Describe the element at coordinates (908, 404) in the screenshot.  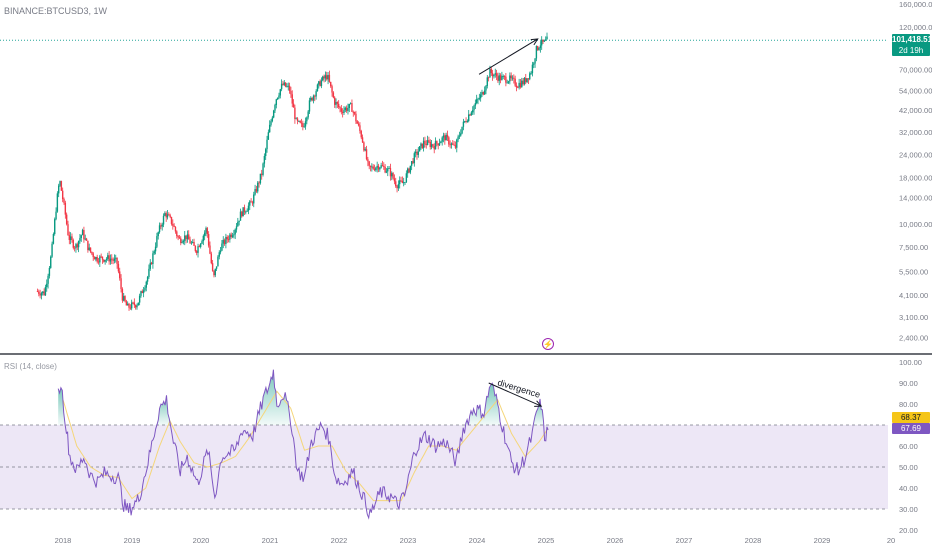
I see `rsi-tick-label: 80.00` at that location.